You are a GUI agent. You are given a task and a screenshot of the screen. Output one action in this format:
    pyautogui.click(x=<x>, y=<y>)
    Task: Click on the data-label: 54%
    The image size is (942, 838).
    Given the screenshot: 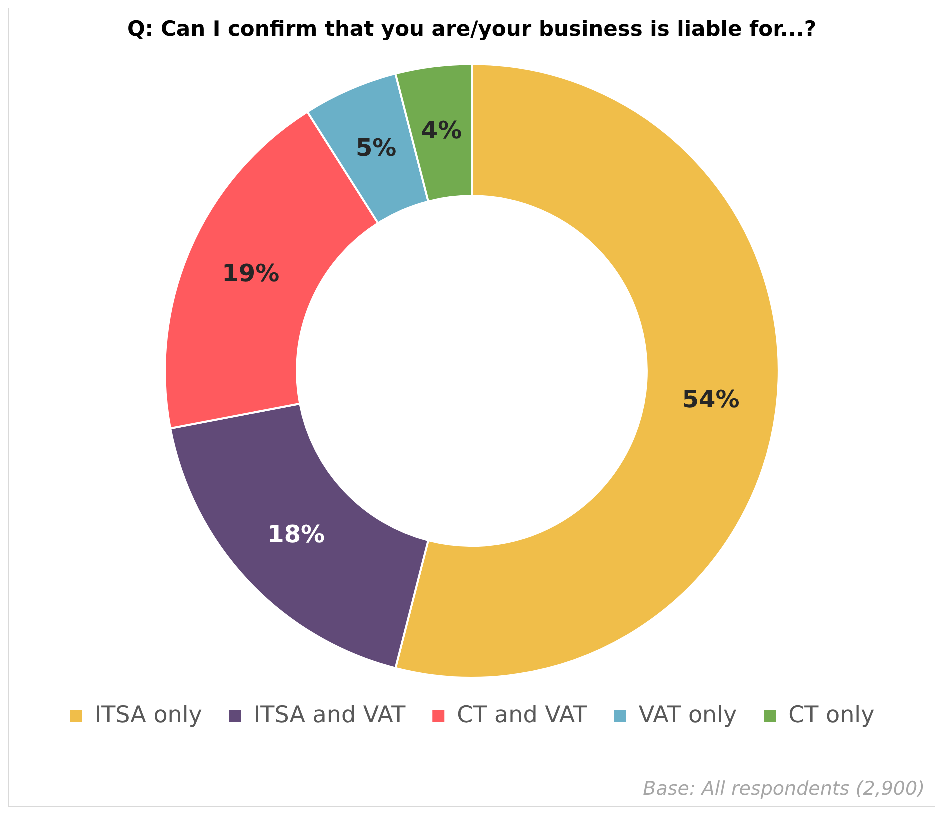 What is the action you would take?
    pyautogui.click(x=711, y=400)
    